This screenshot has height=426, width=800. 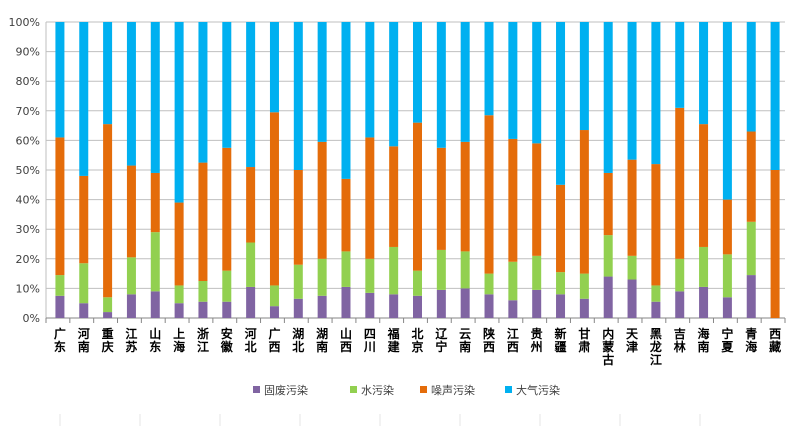 I want to click on x-tick-label: 新疆, so click(x=561, y=340).